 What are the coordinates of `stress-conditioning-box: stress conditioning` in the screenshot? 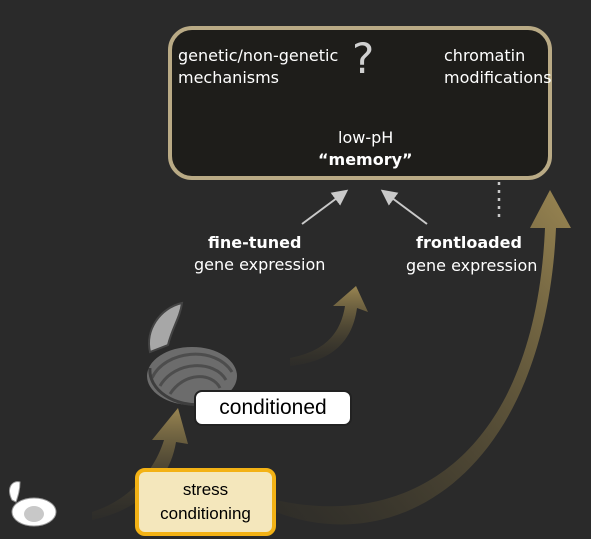 It's located at (205, 502).